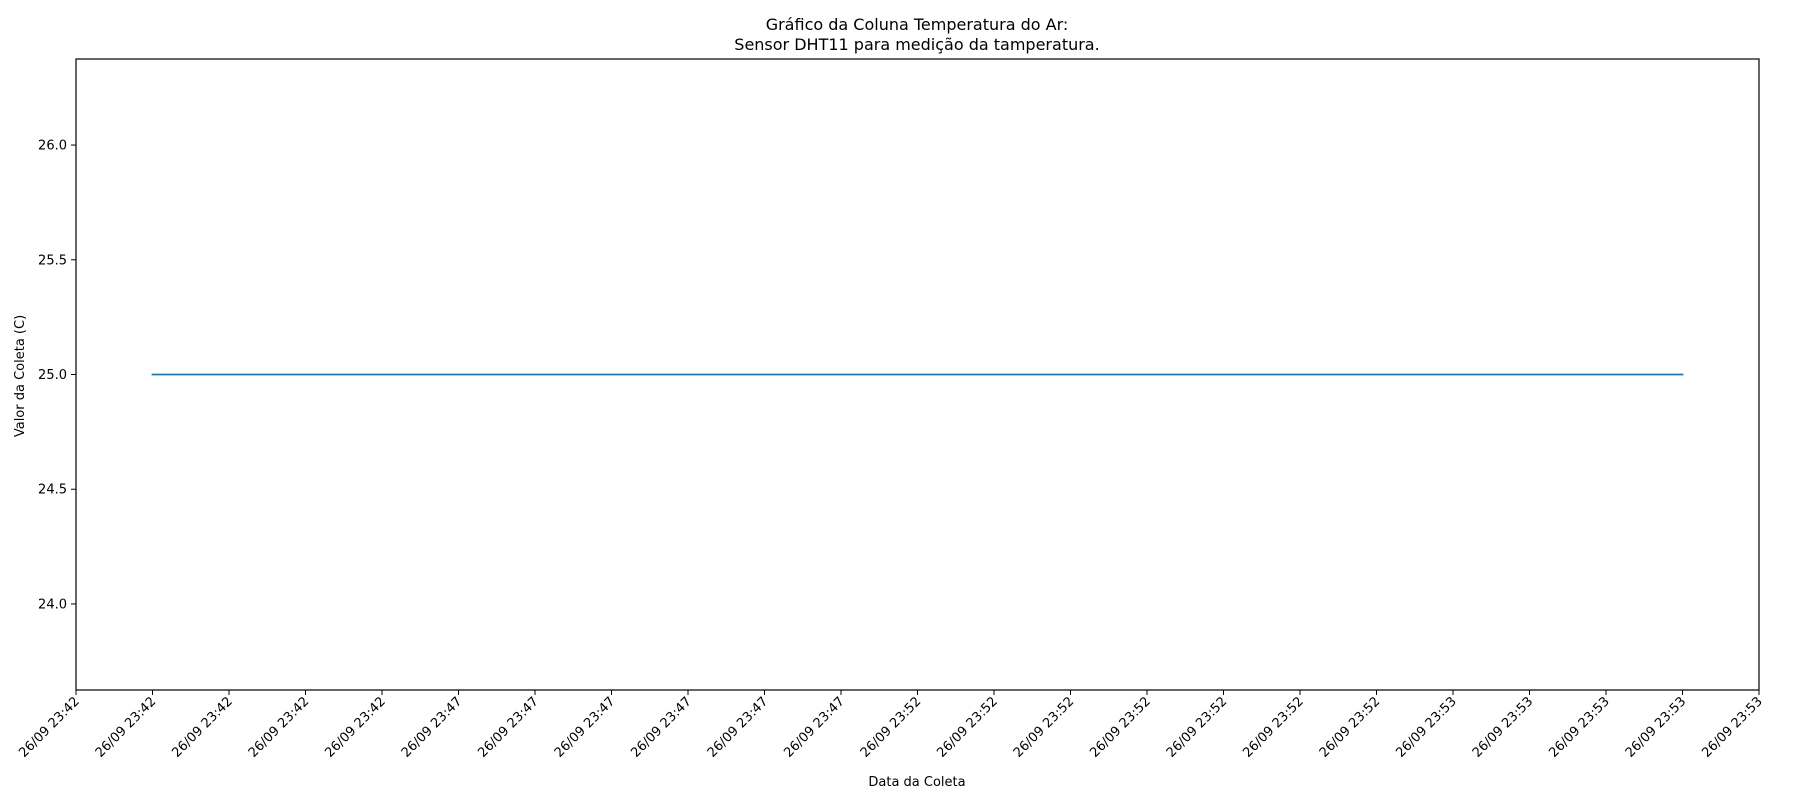 The width and height of the screenshot is (1800, 800). What do you see at coordinates (52, 375) in the screenshot?
I see `y-tick-label: 25.0` at bounding box center [52, 375].